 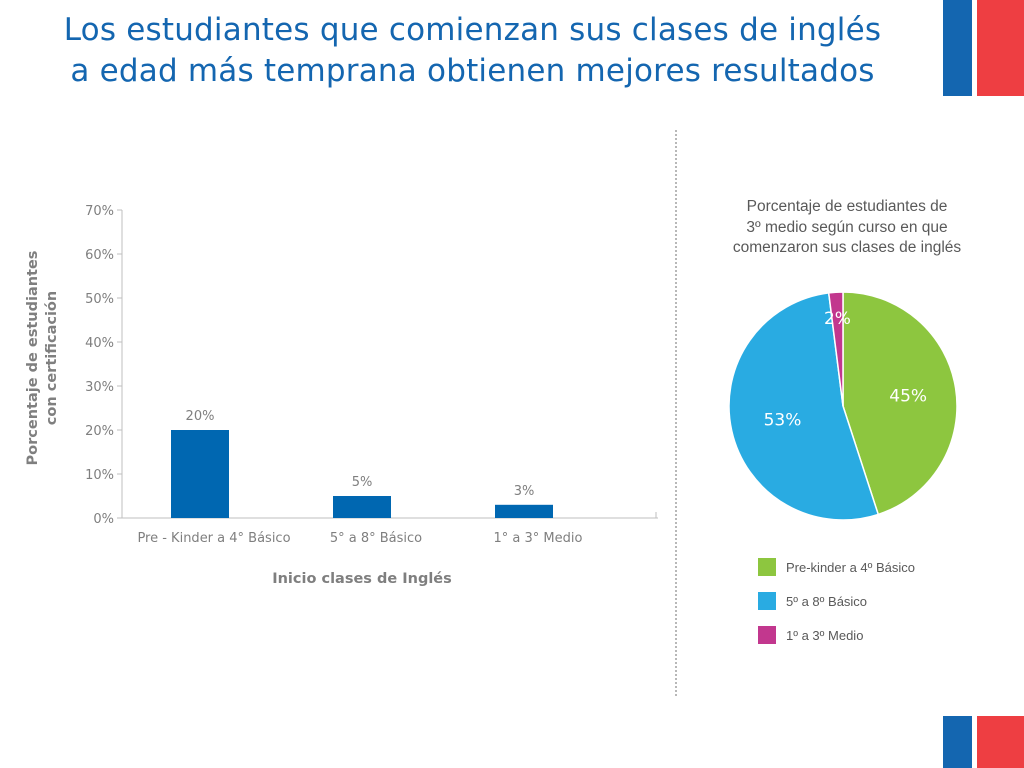 I want to click on x-tick-label: 1° a 3° Medio, so click(x=538, y=538).